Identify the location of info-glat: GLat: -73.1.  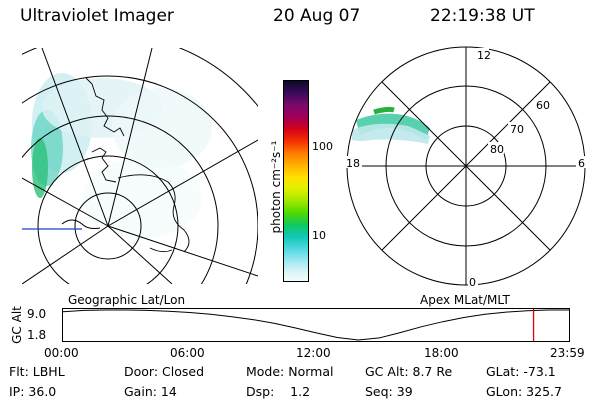
(521, 371).